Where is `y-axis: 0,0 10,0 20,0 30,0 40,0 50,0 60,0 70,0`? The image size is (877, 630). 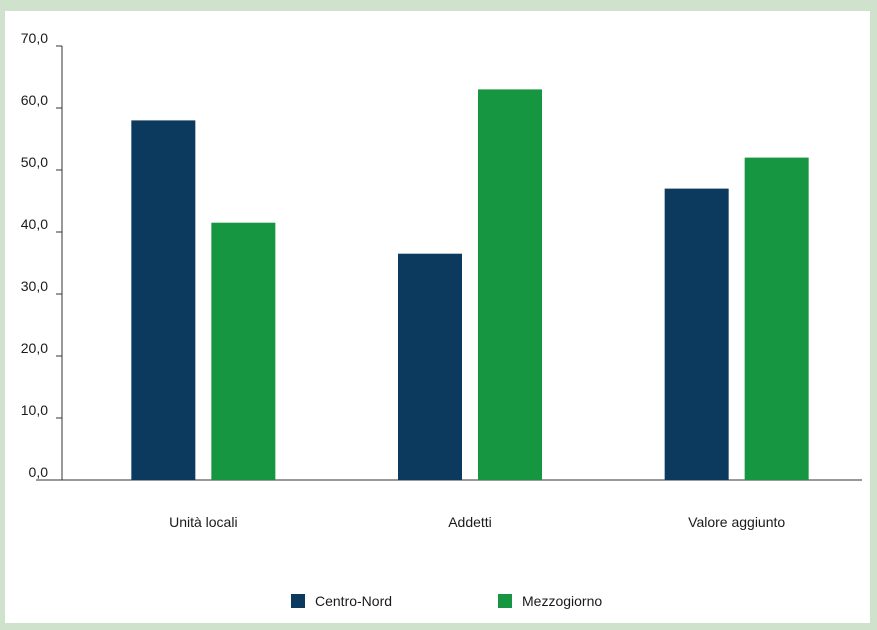 y-axis: 0,0 10,0 20,0 30,0 40,0 50,0 60,0 70,0 is located at coordinates (42, 255).